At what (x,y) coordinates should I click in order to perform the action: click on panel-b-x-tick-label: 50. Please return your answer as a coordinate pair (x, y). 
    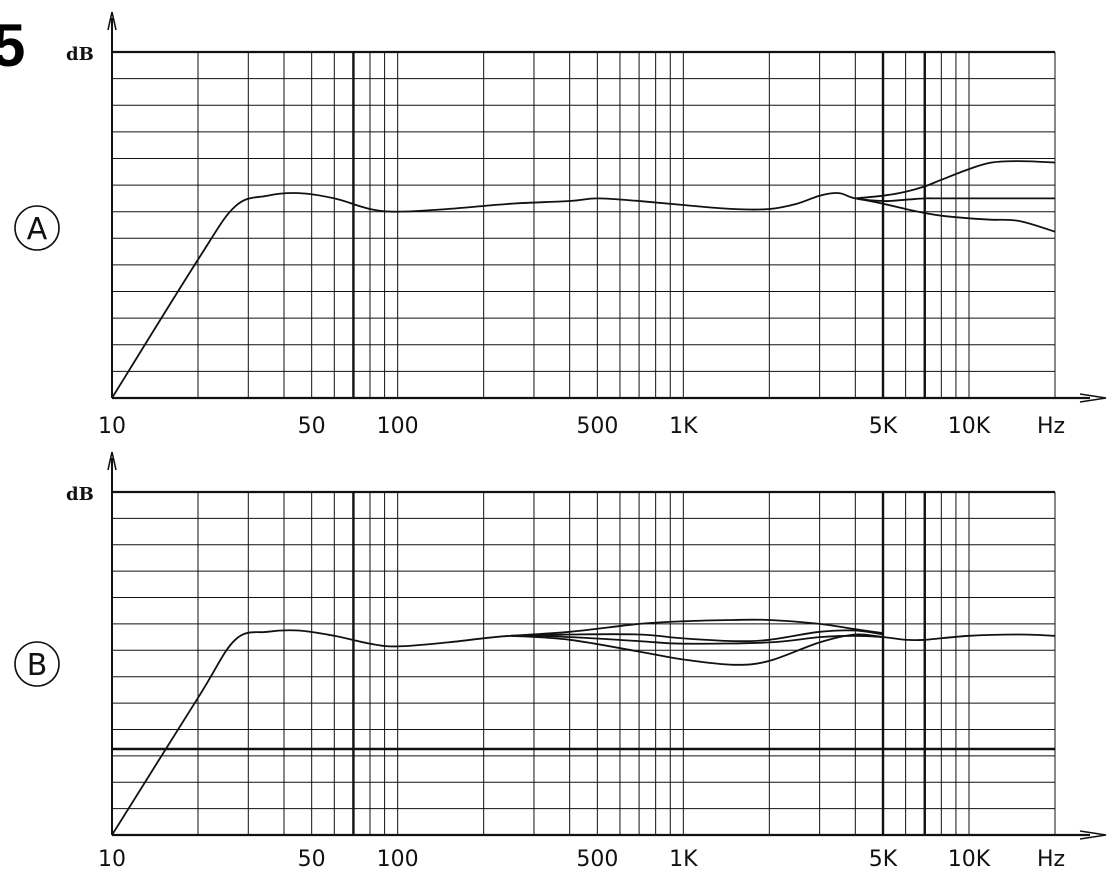
    Looking at the image, I should click on (312, 859).